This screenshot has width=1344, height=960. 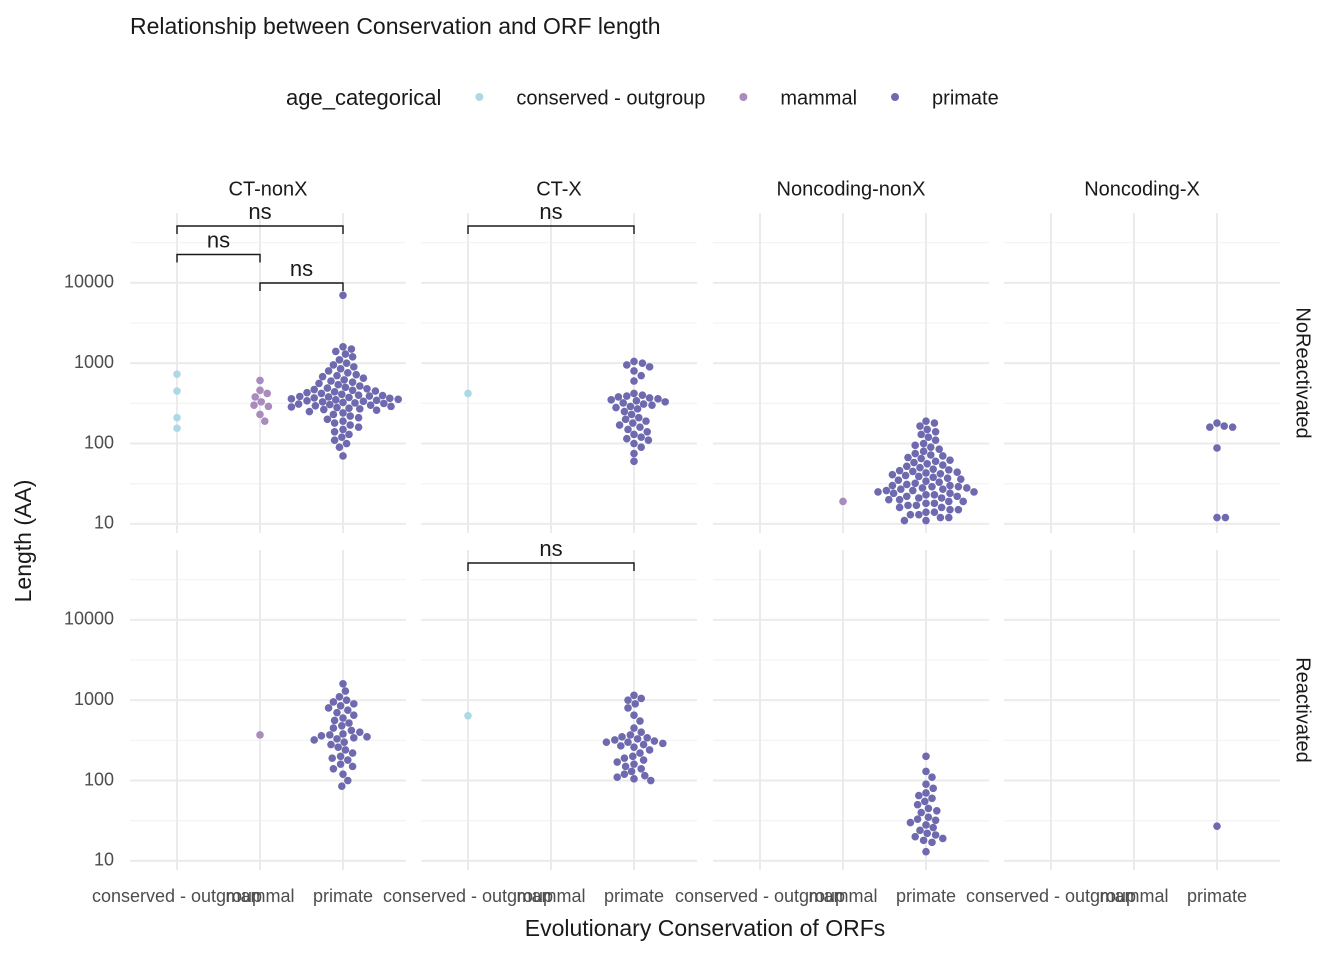 I want to click on significance-bracket, so click(x=551, y=229).